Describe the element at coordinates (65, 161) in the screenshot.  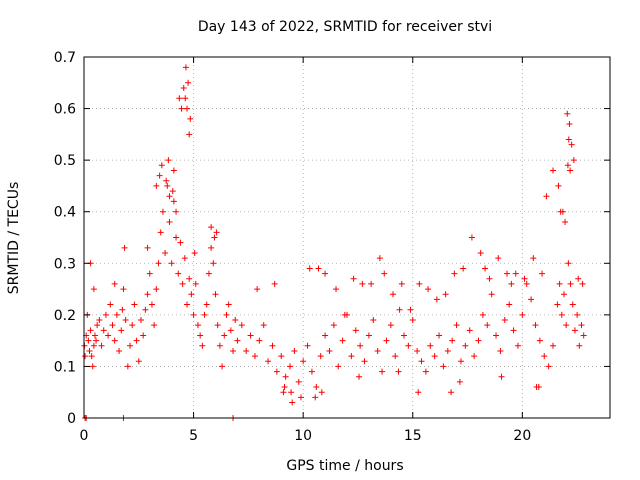
I see `y-tick-label: 0.5` at that location.